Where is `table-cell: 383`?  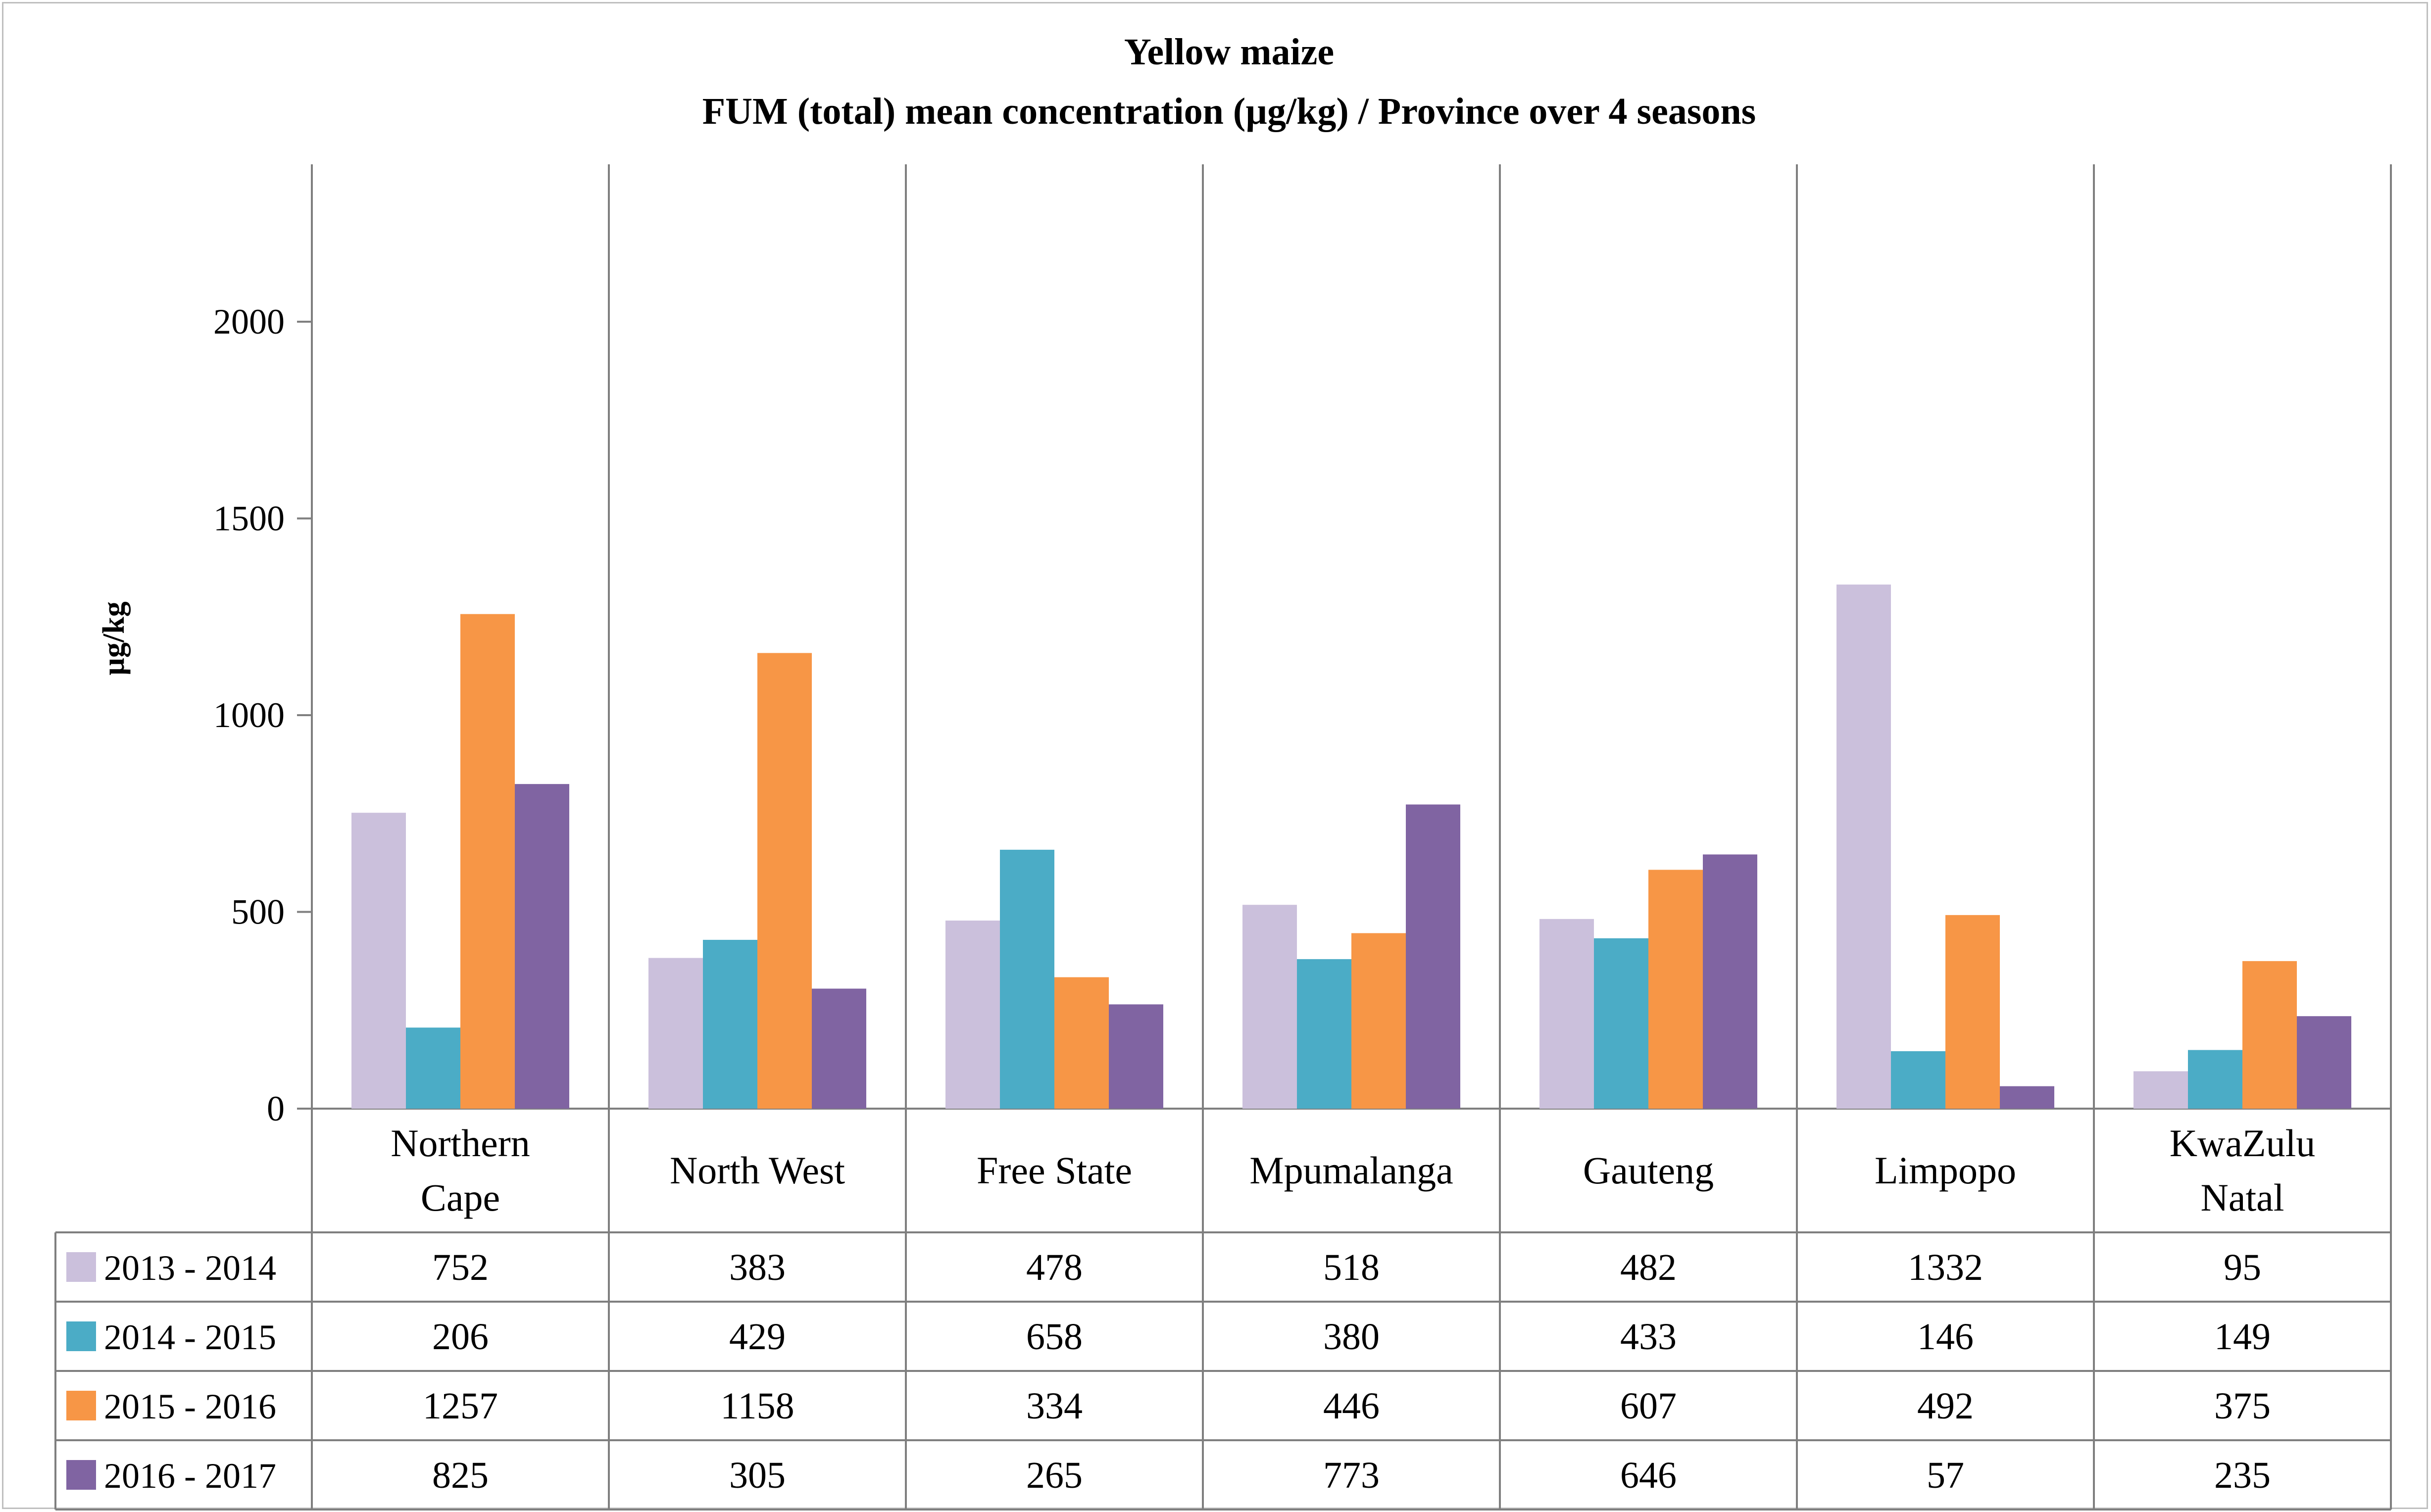 table-cell: 383 is located at coordinates (757, 1268).